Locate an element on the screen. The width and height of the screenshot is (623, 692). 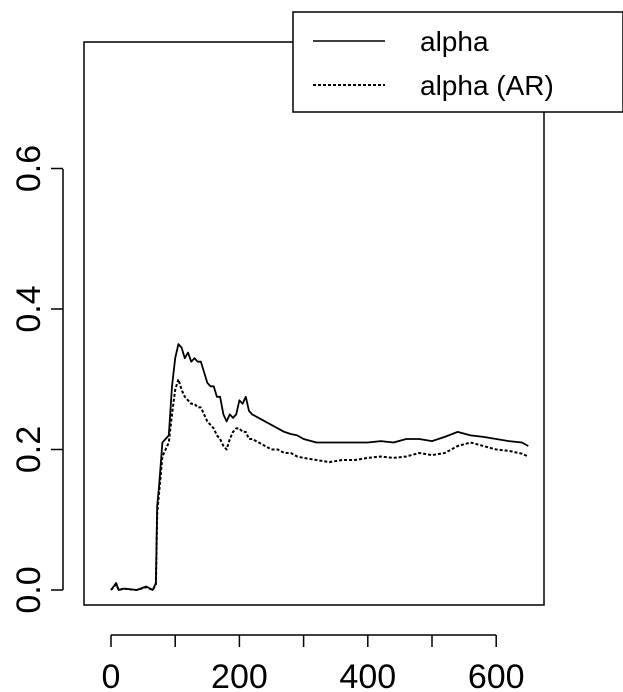
y-tick-label: 0.0 is located at coordinates (29, 589).